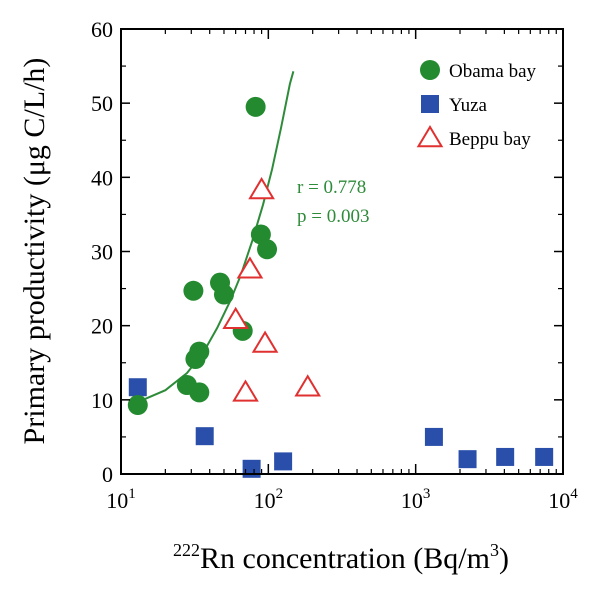 Image resolution: width=607 pixels, height=591 pixels. What do you see at coordinates (132, 494) in the screenshot?
I see `x-tick-label-exponent: 1` at bounding box center [132, 494].